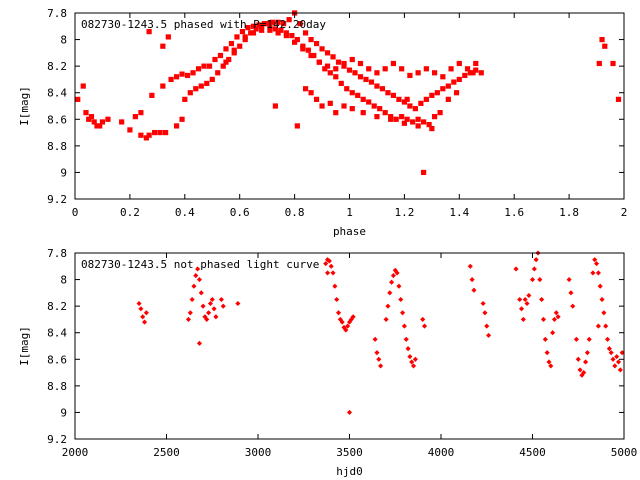 The image size is (640, 480). I want to click on x-tick-label: 4500, so click(532, 452).